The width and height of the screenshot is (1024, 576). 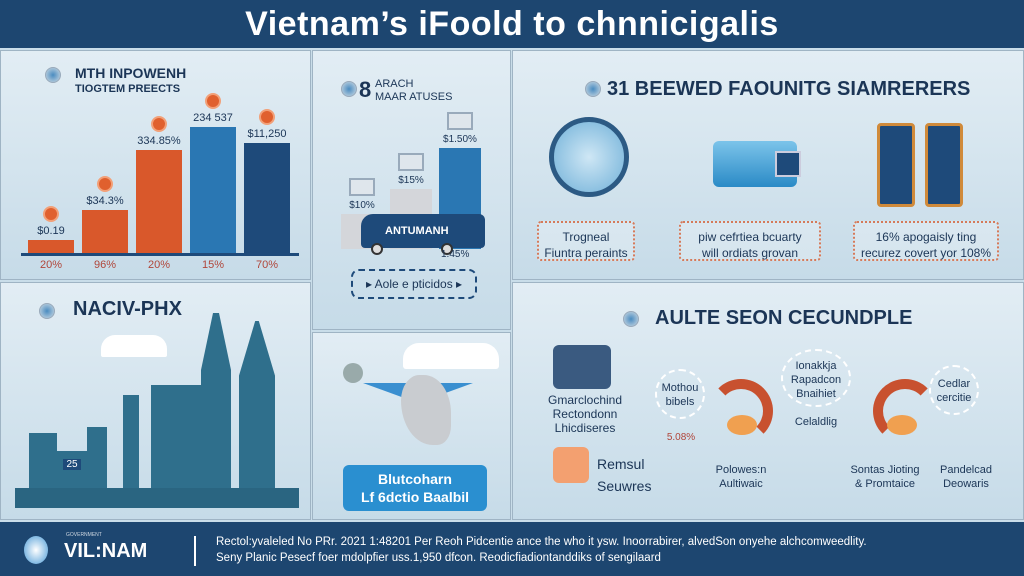 I want to click on feature-text: piw cefrtiea bcuarty, so click(x=750, y=237).